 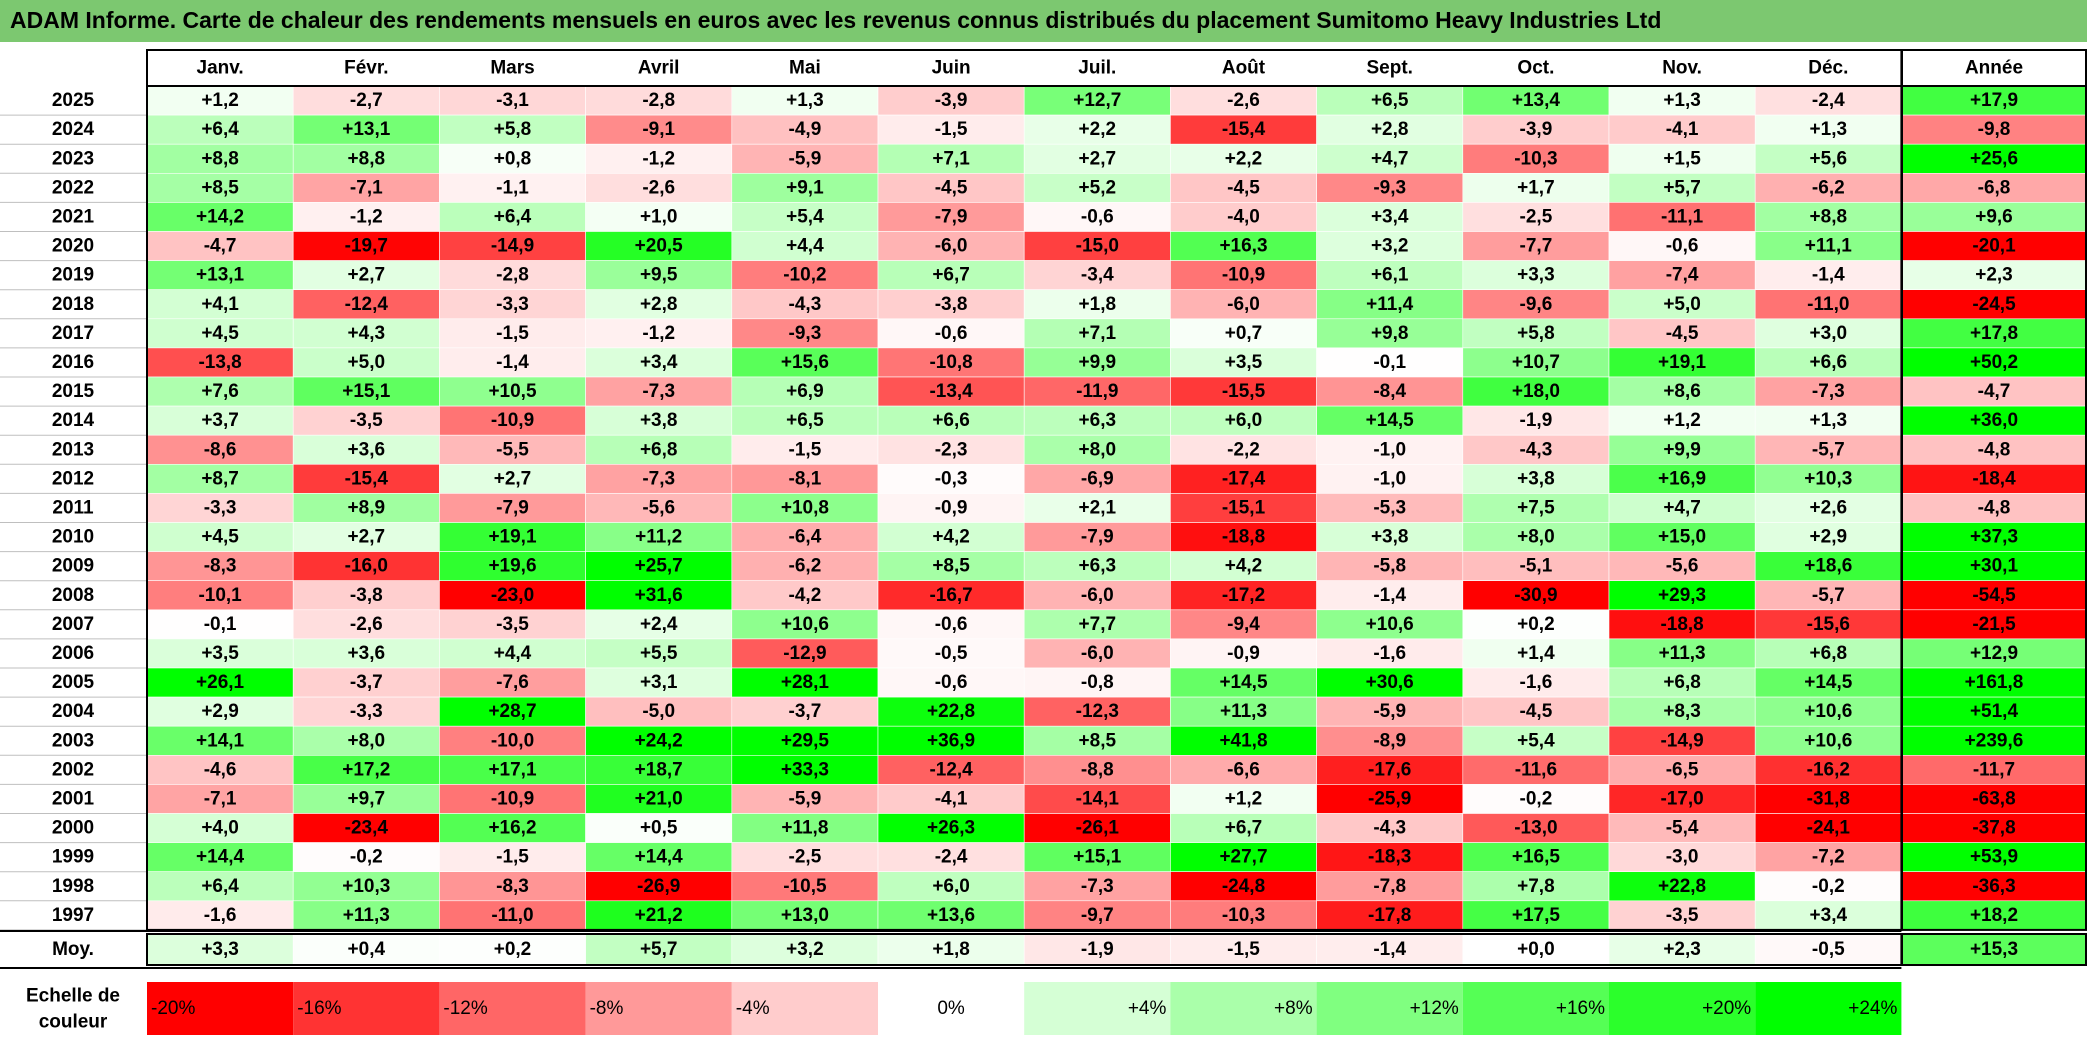 What do you see at coordinates (73, 769) in the screenshot?
I see `year-label: 2002` at bounding box center [73, 769].